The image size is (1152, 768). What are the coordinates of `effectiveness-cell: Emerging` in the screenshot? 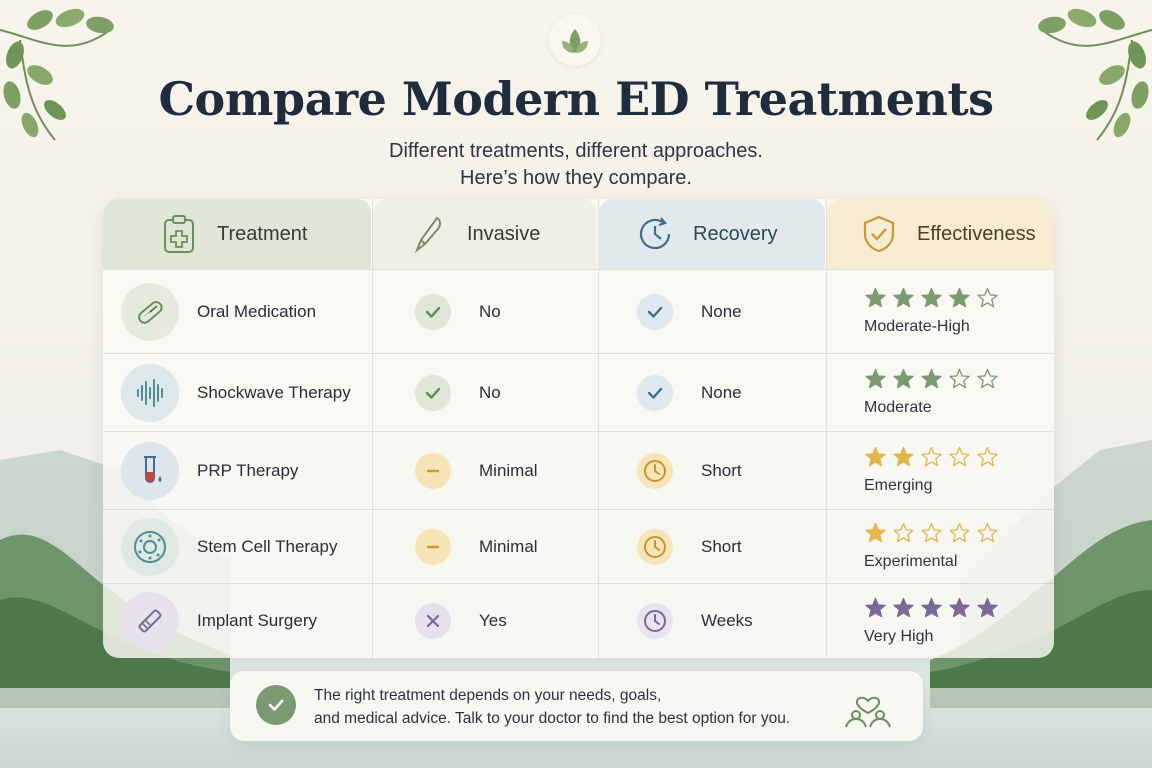 It's located at (956, 470).